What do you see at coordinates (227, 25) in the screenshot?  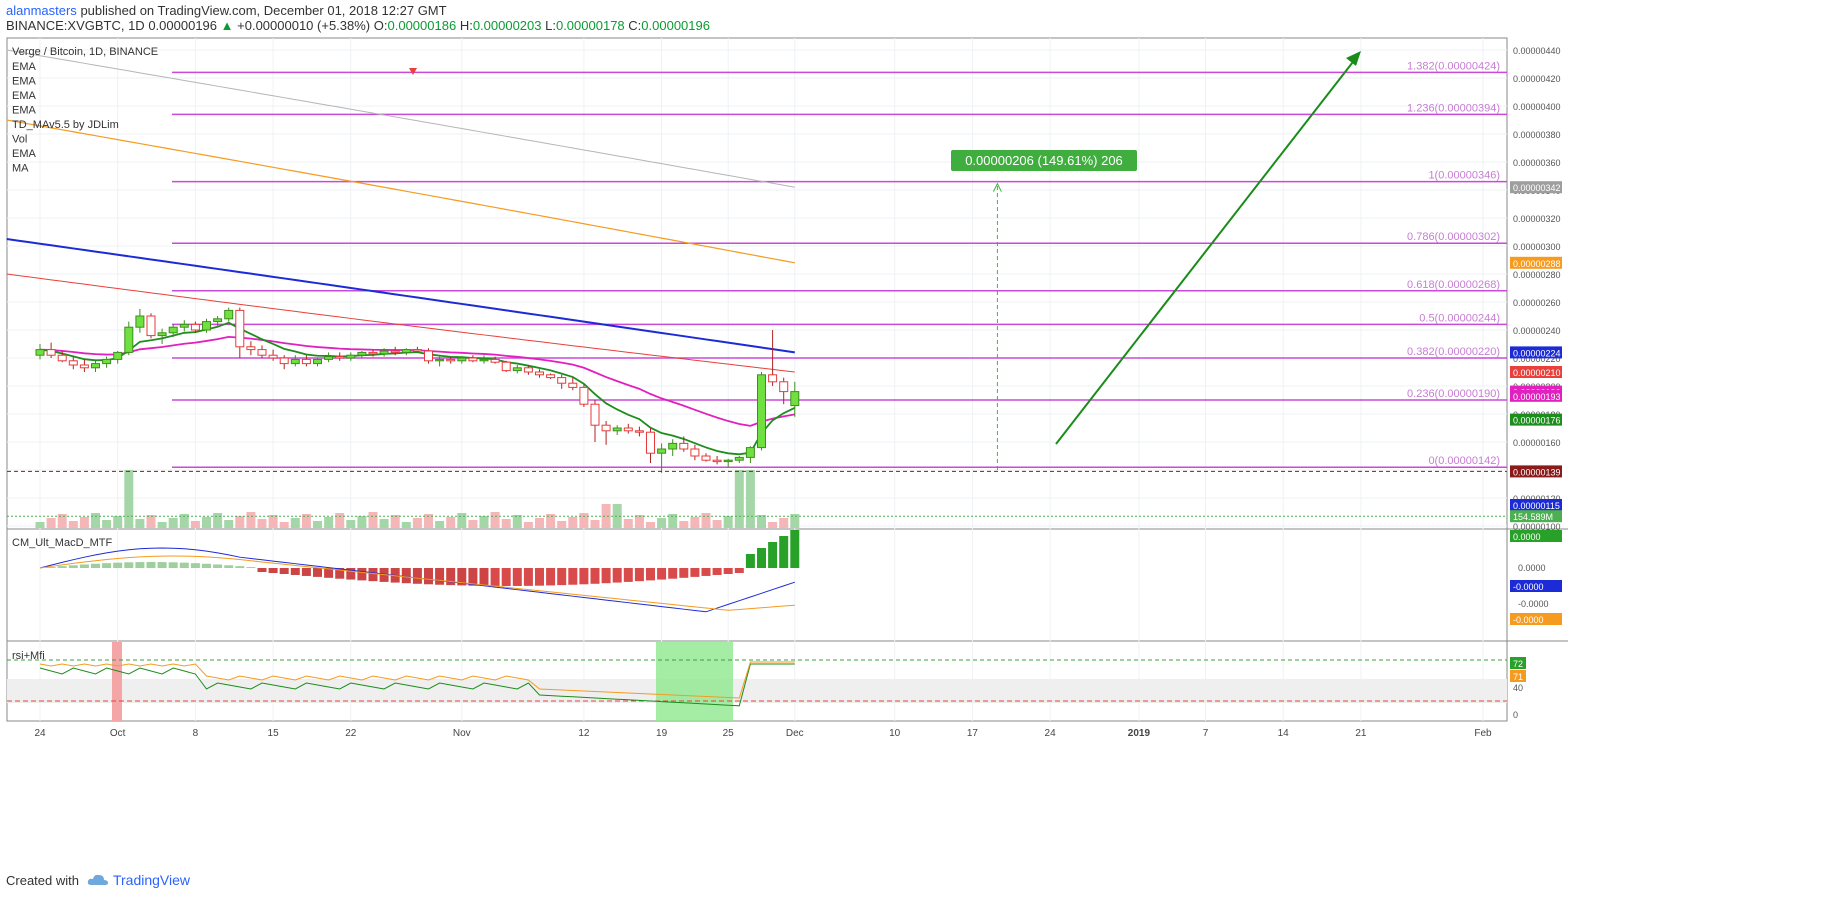 I see `change-arrow-icon: ▲` at bounding box center [227, 25].